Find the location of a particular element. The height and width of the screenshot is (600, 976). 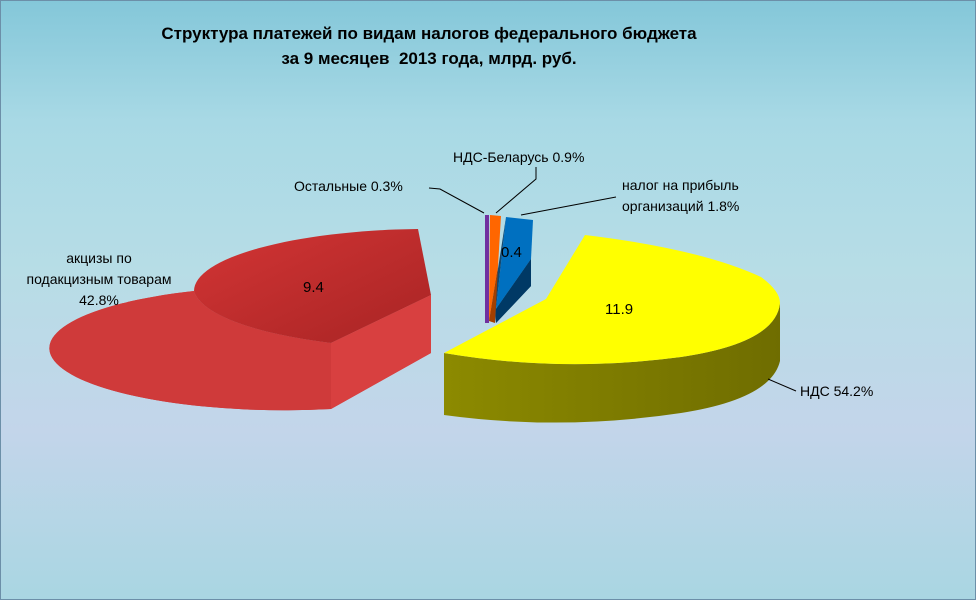

slice-excise-face is located at coordinates (381, 352).